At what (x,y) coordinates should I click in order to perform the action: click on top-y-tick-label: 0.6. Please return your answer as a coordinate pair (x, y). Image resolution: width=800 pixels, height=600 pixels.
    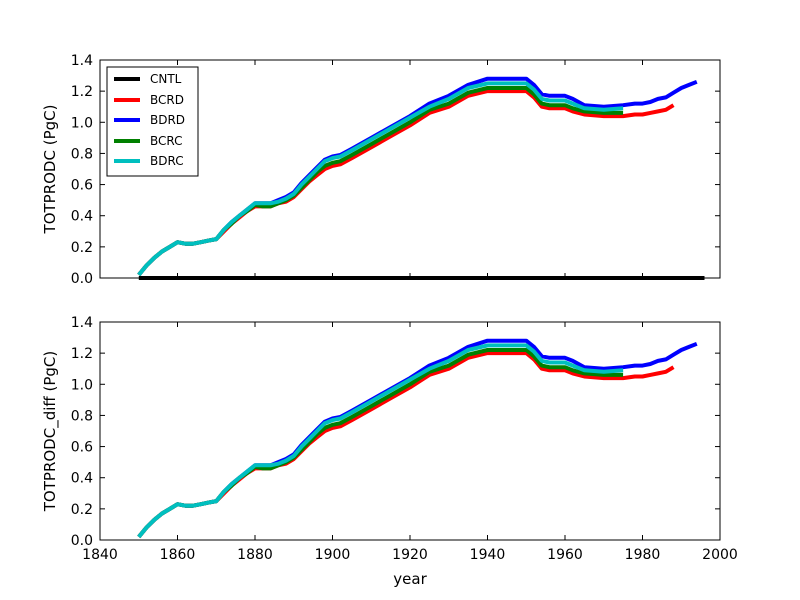
    Looking at the image, I should click on (82, 186).